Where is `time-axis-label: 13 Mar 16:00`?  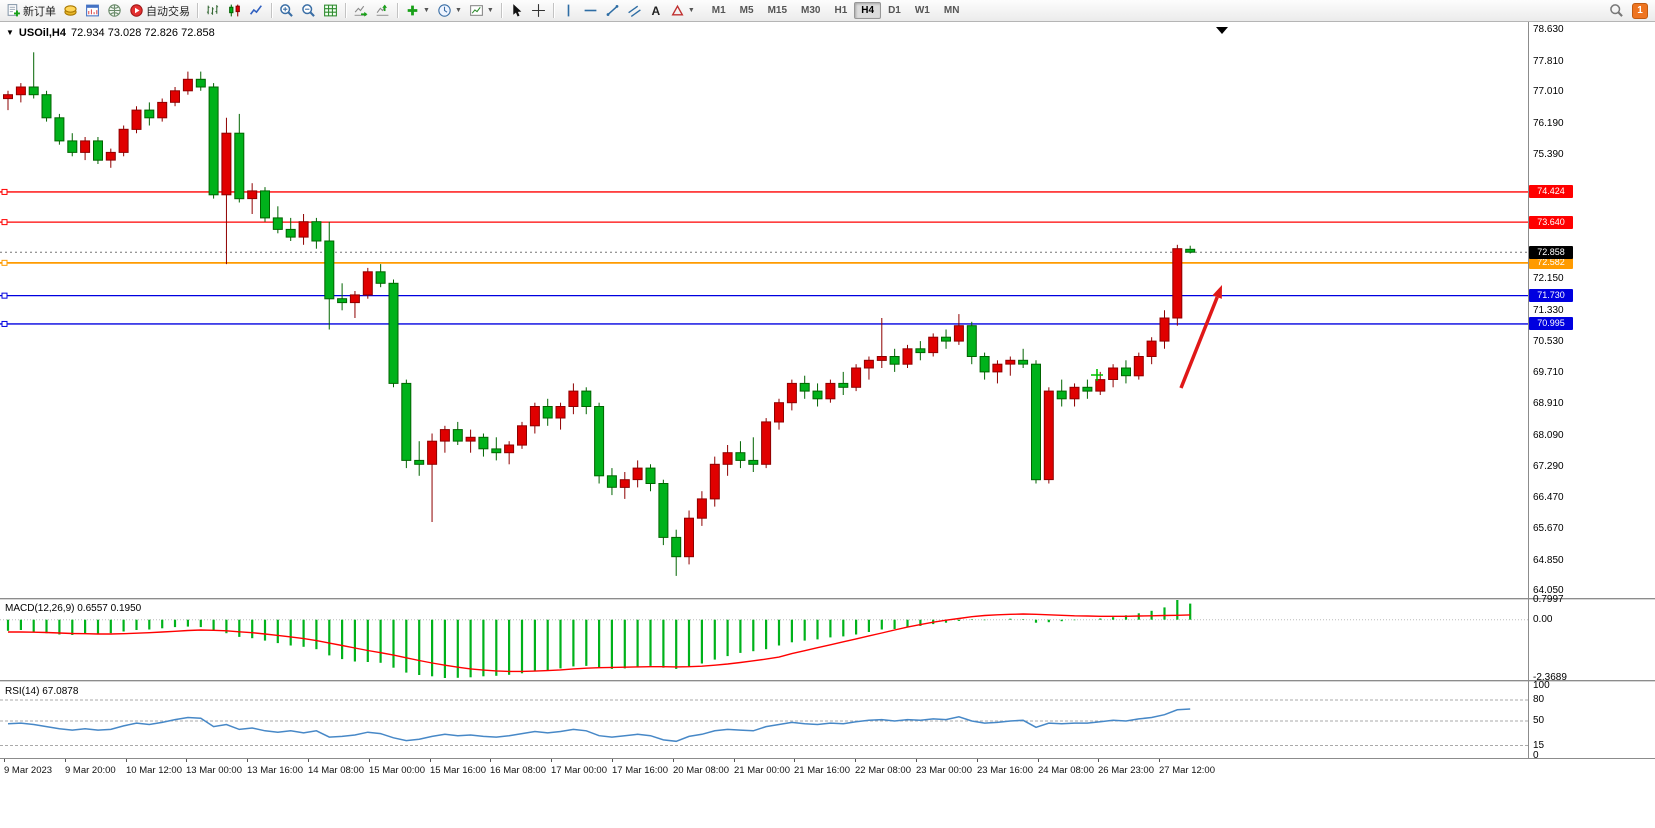
time-axis-label: 13 Mar 16:00 is located at coordinates (275, 770).